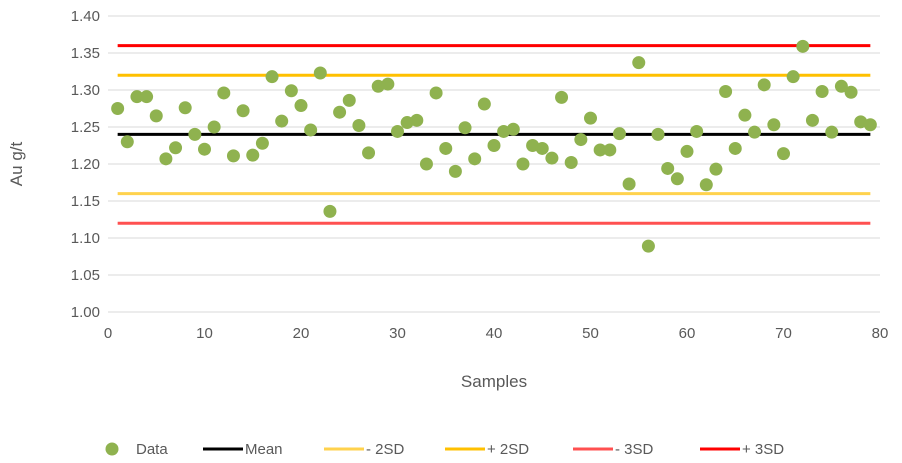  What do you see at coordinates (444, 449) in the screenshot?
I see `legend: Data Mean - 2SD + 2SD - 3SD + 3SD` at bounding box center [444, 449].